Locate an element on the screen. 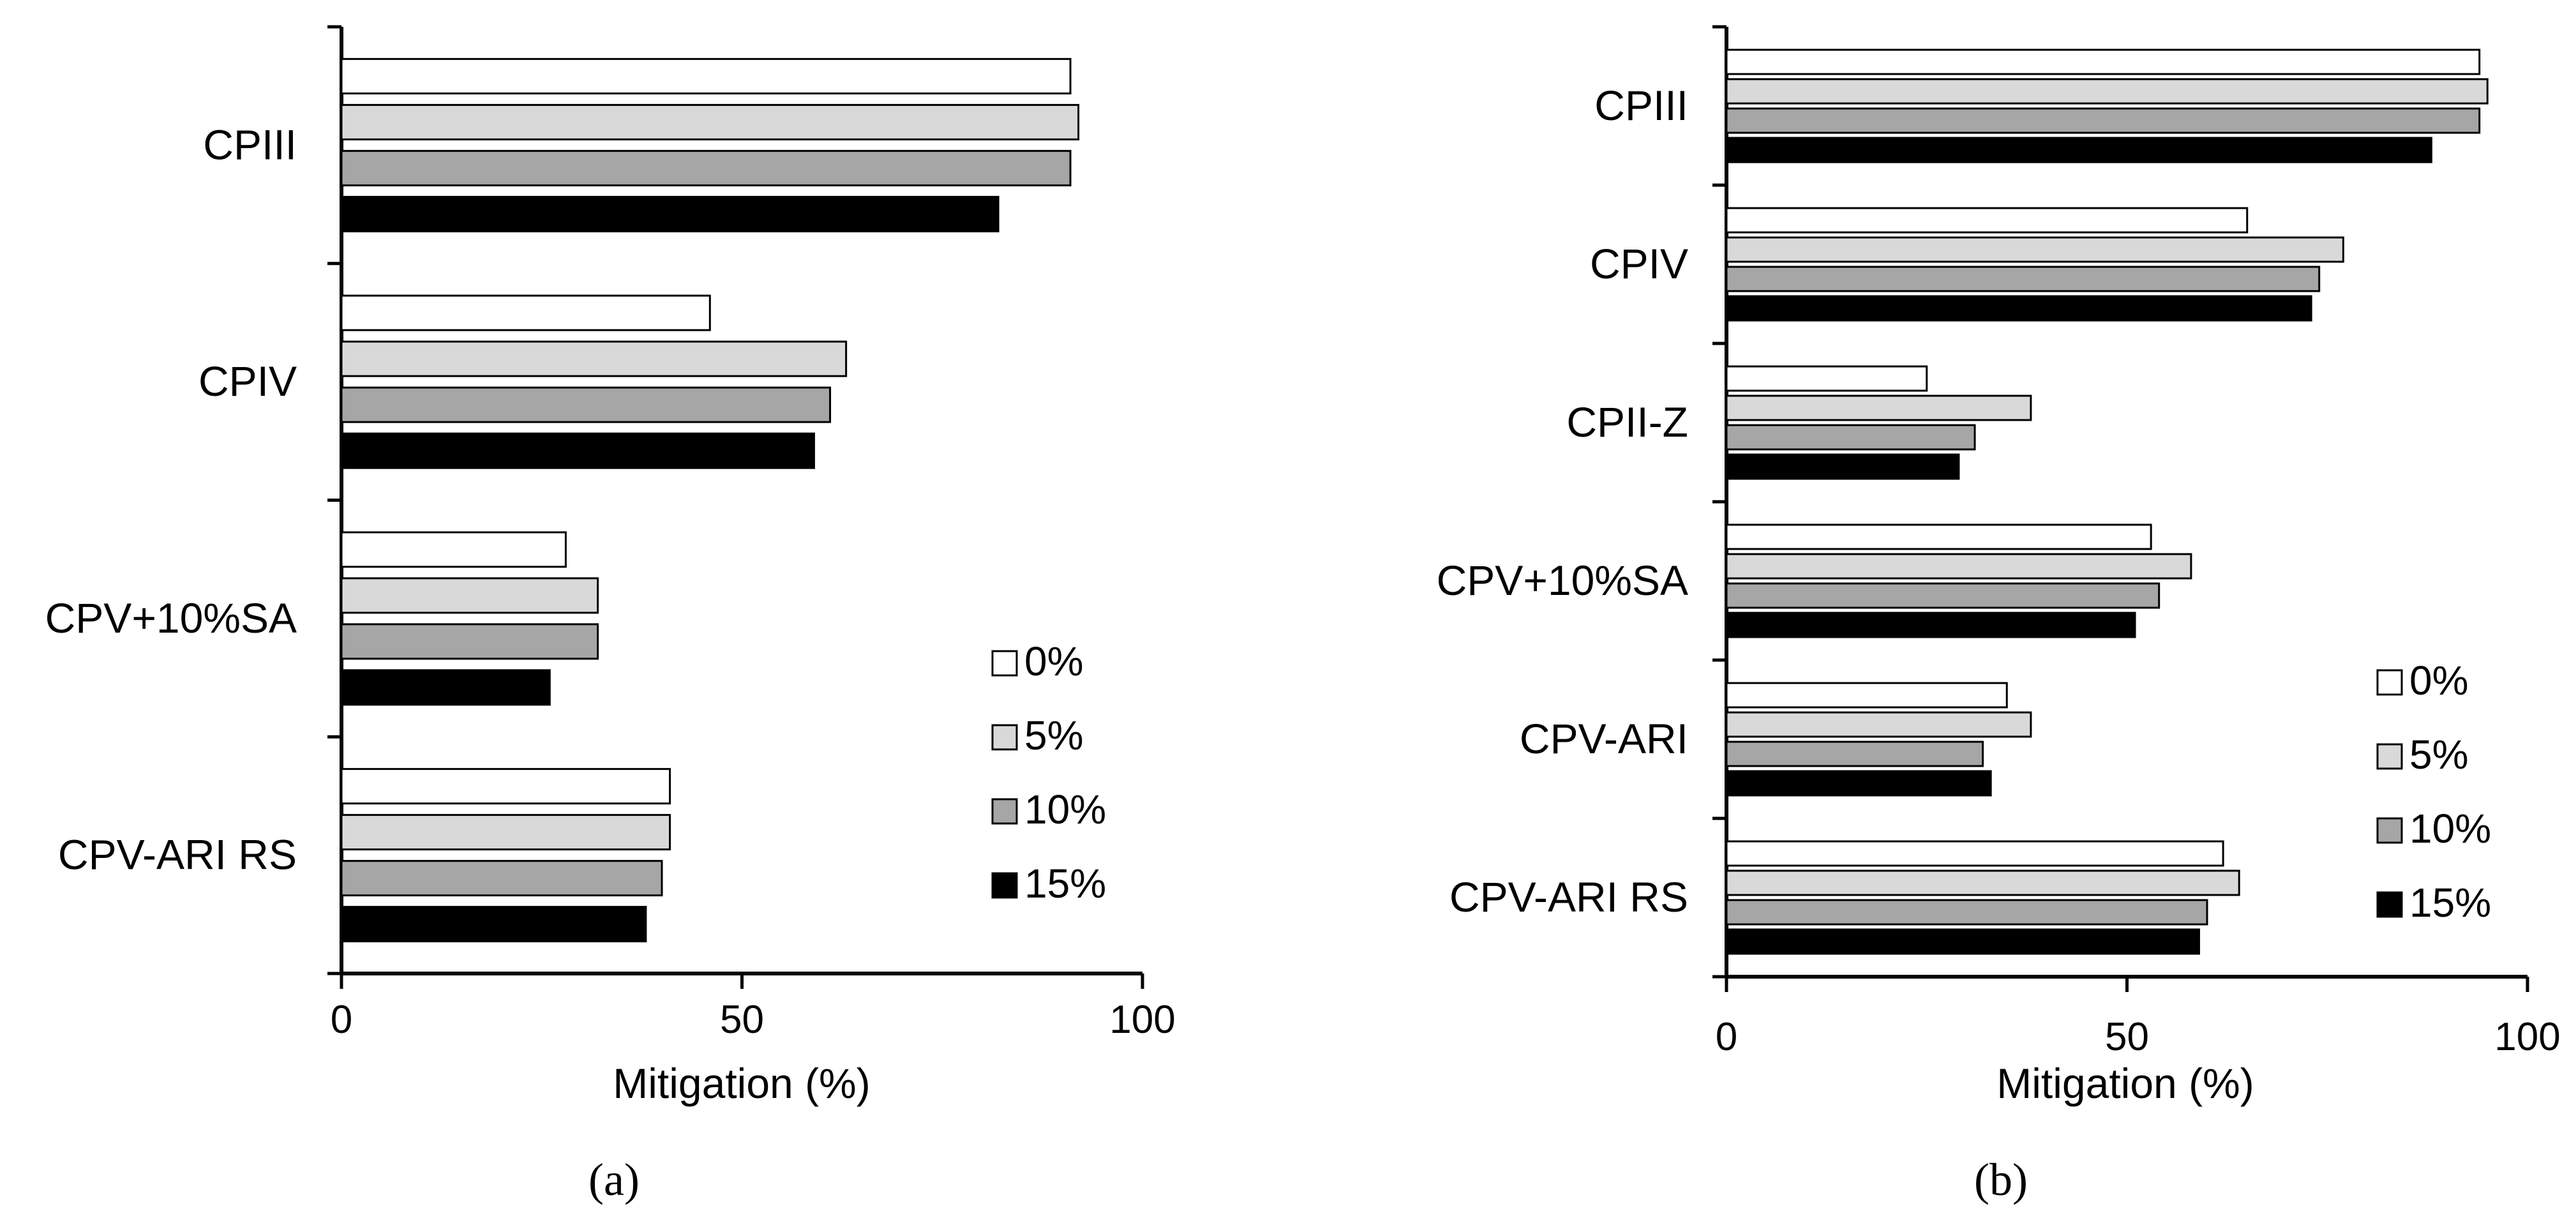 This screenshot has width=2576, height=1218. panel-label: (b) is located at coordinates (2001, 1179).